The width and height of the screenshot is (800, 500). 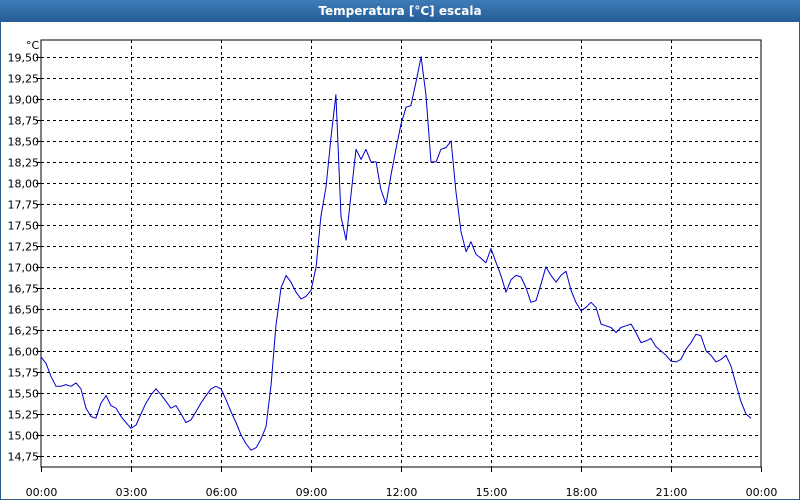 I want to click on x-tick-time-label: 15:00, so click(x=492, y=492).